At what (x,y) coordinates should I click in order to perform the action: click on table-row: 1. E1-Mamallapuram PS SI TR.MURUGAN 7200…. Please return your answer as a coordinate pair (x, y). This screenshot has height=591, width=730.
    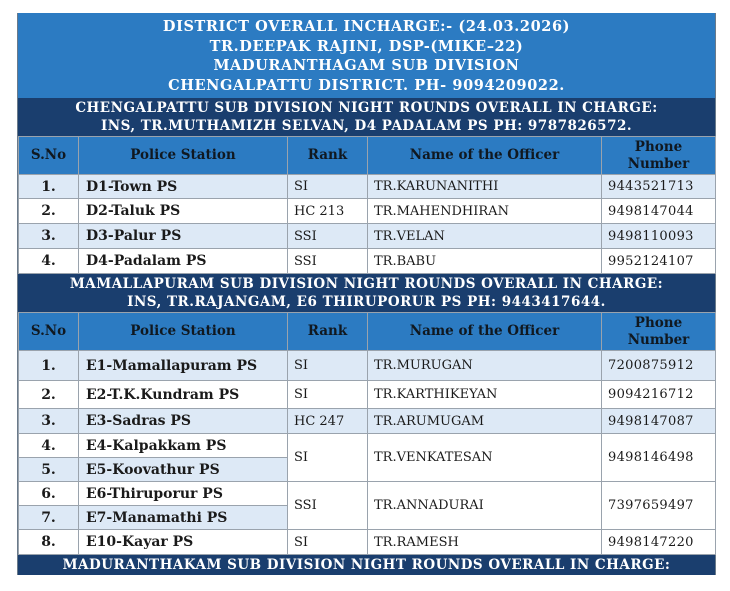
    Looking at the image, I should click on (367, 365).